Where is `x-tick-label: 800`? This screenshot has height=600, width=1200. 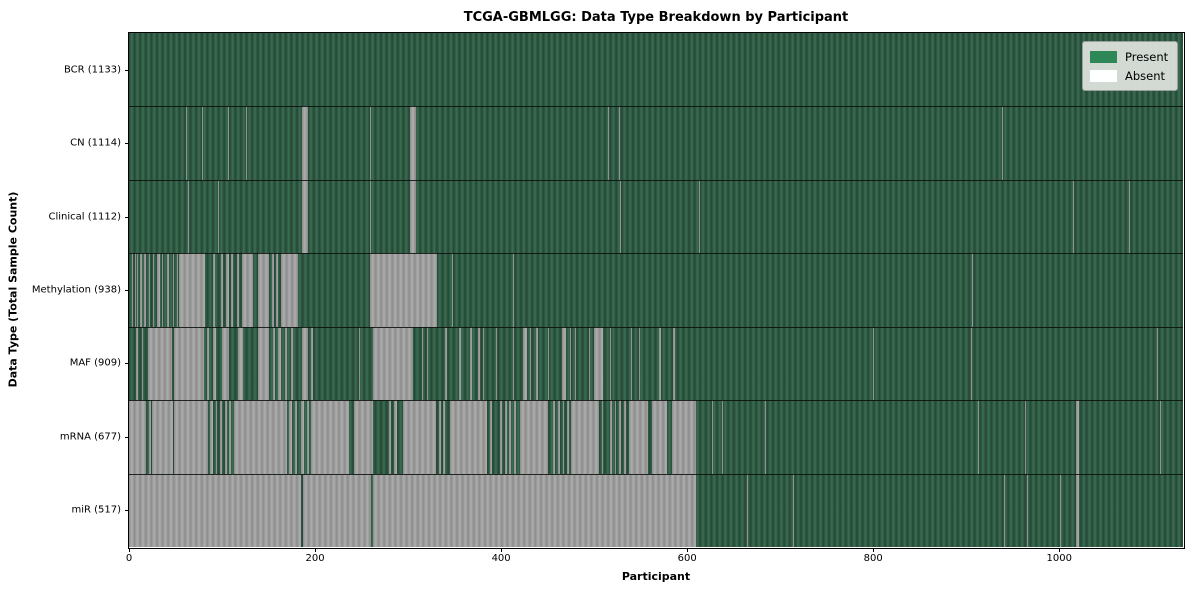
x-tick-label: 800 is located at coordinates (873, 558).